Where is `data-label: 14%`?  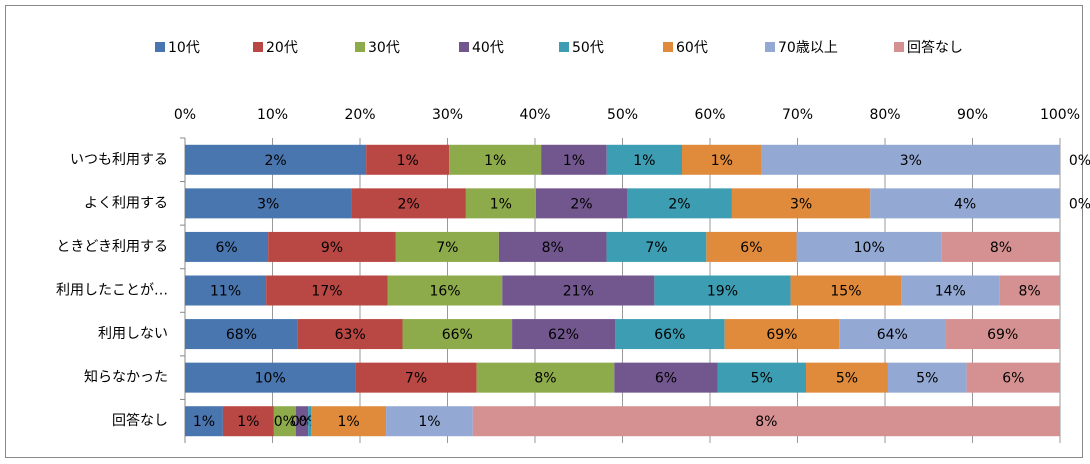 data-label: 14% is located at coordinates (950, 292).